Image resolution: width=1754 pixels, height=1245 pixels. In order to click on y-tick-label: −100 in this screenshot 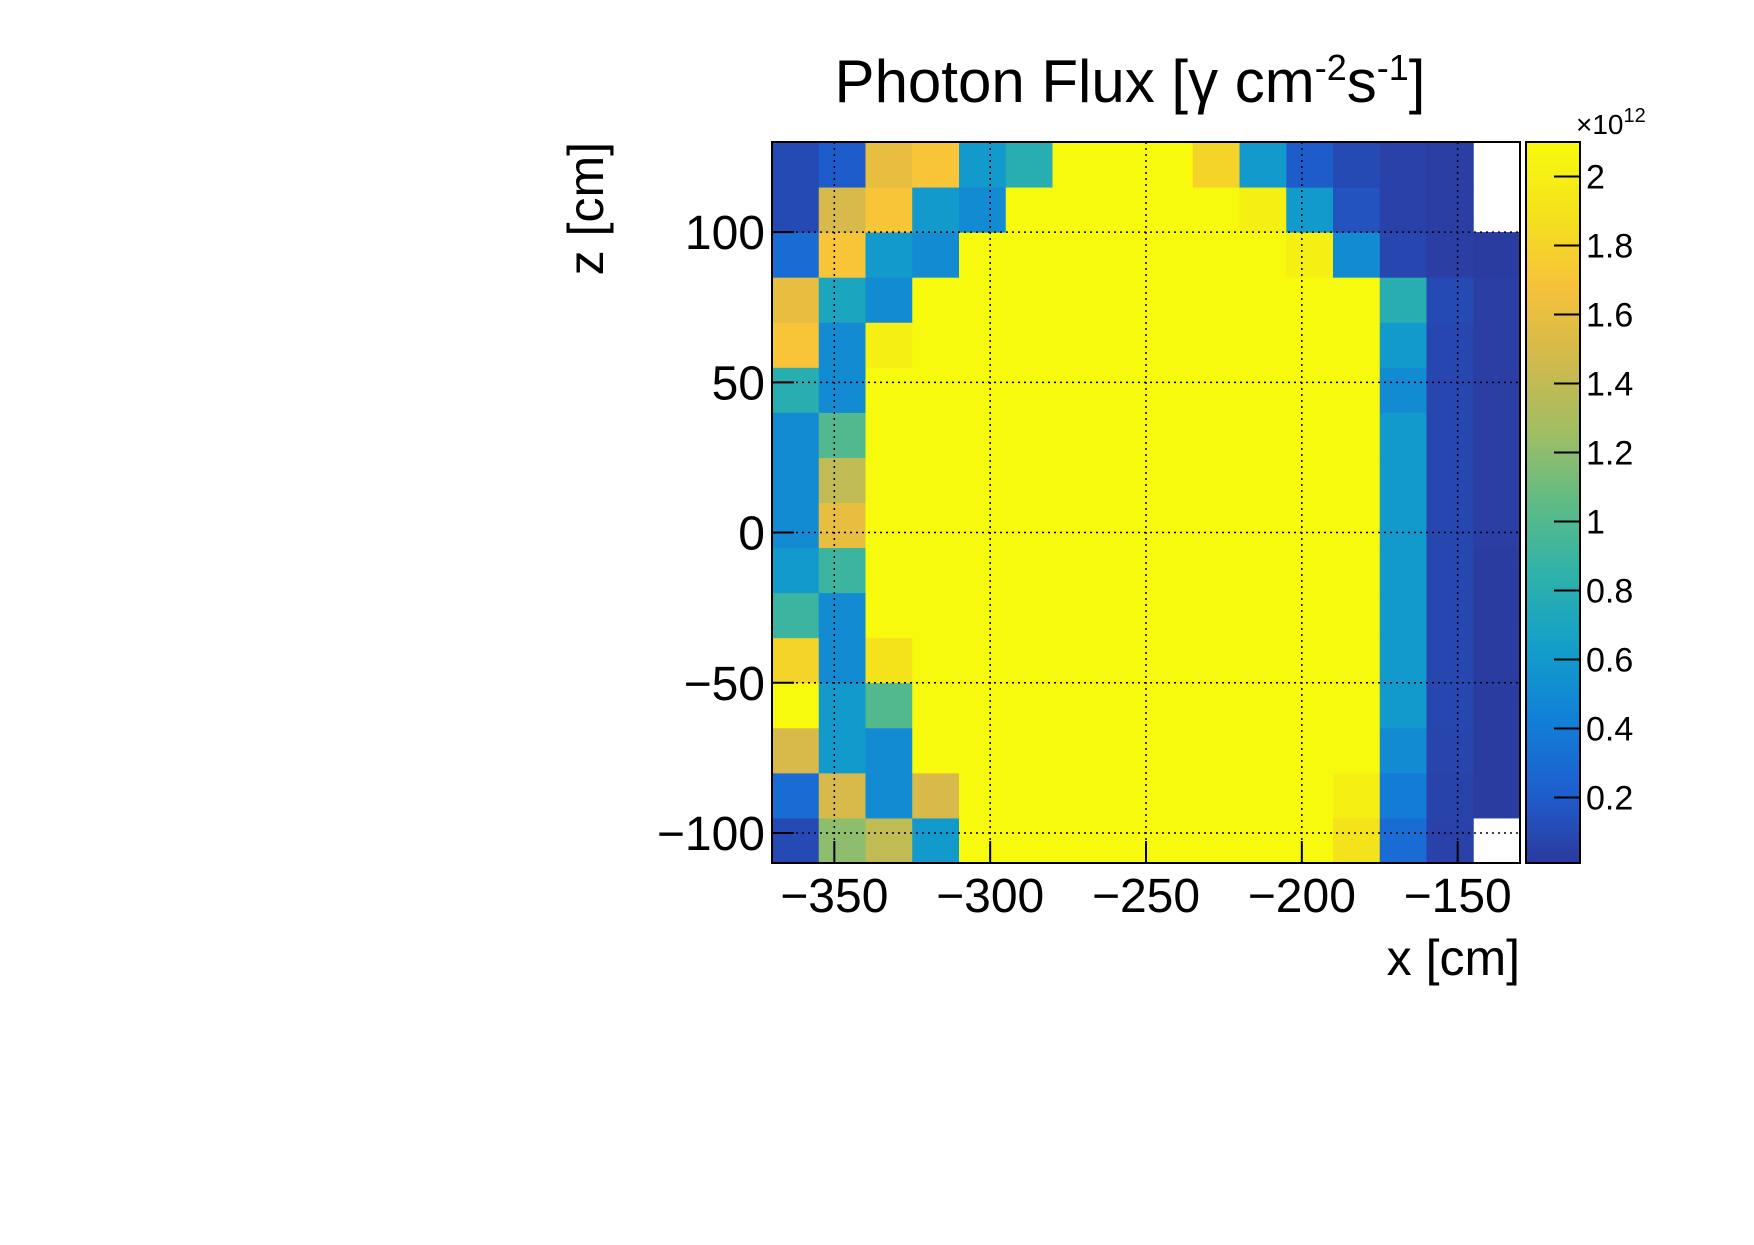, I will do `click(711, 834)`.